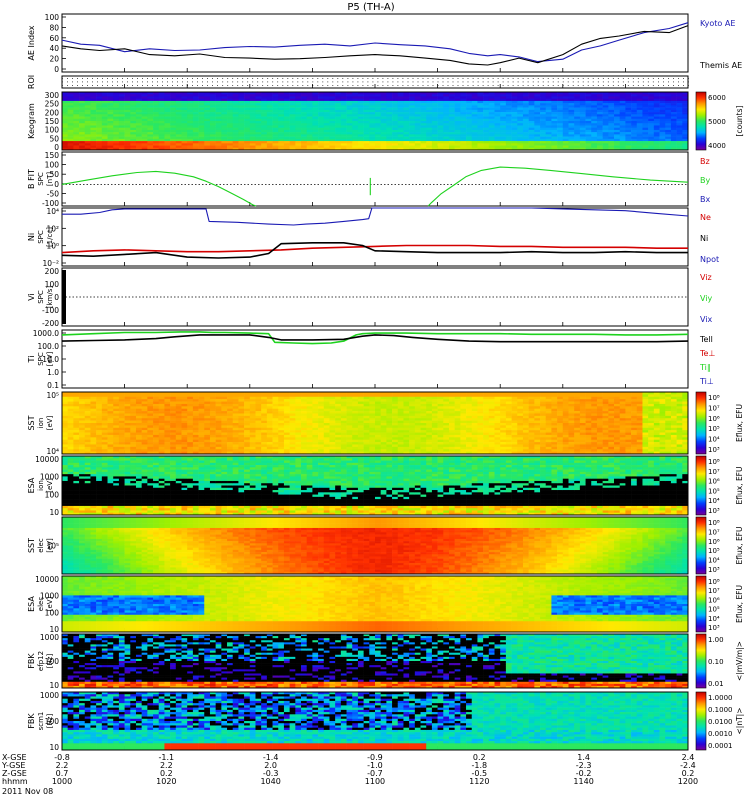 The width and height of the screenshot is (750, 800). I want to click on ytick-label: 100, so click(52, 130).